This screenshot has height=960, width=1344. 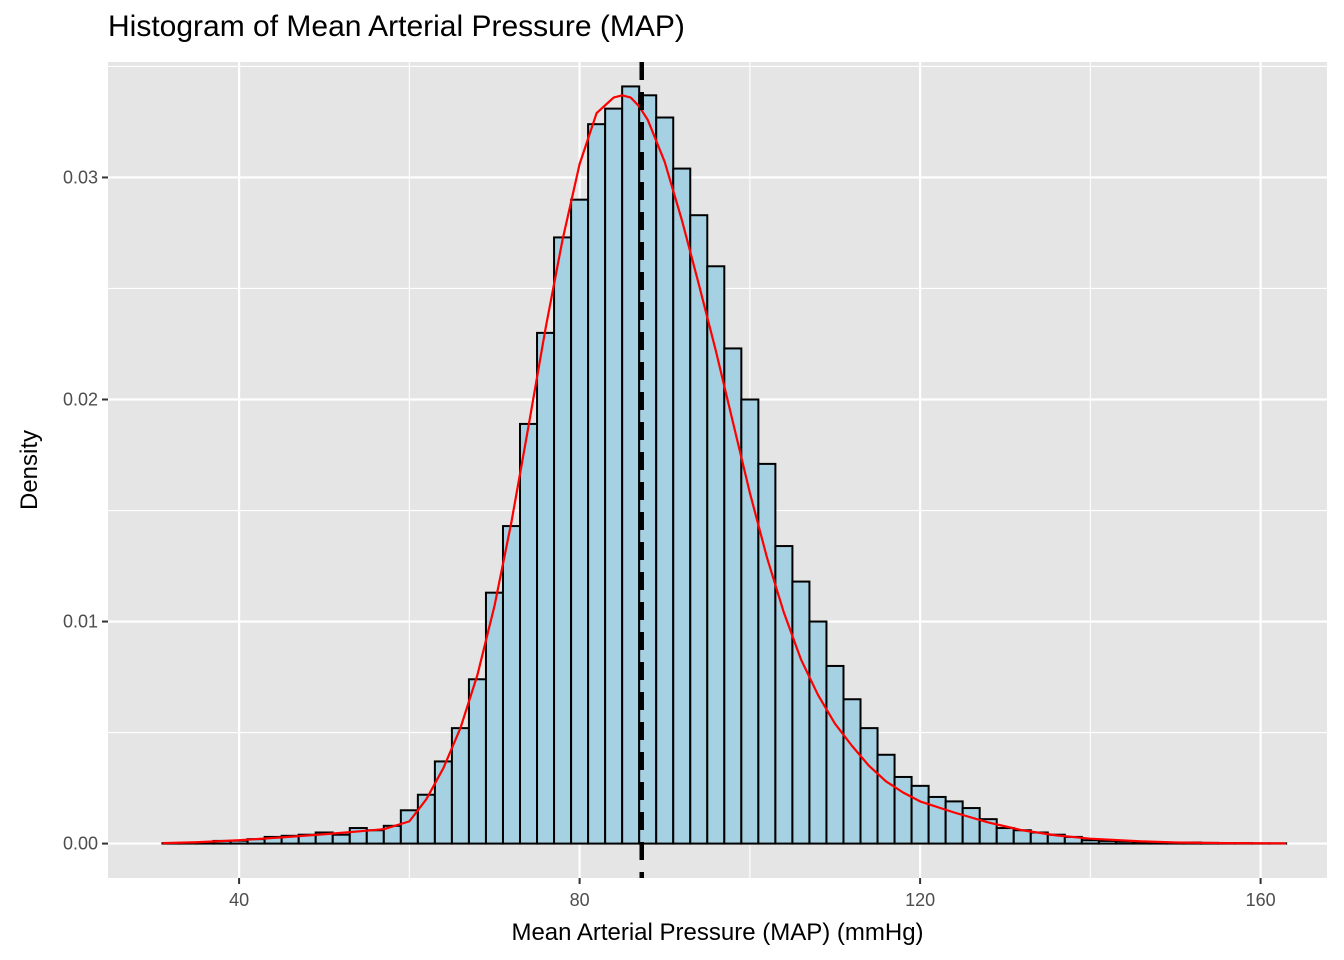 What do you see at coordinates (239, 900) in the screenshot?
I see `x-tick-label: 40` at bounding box center [239, 900].